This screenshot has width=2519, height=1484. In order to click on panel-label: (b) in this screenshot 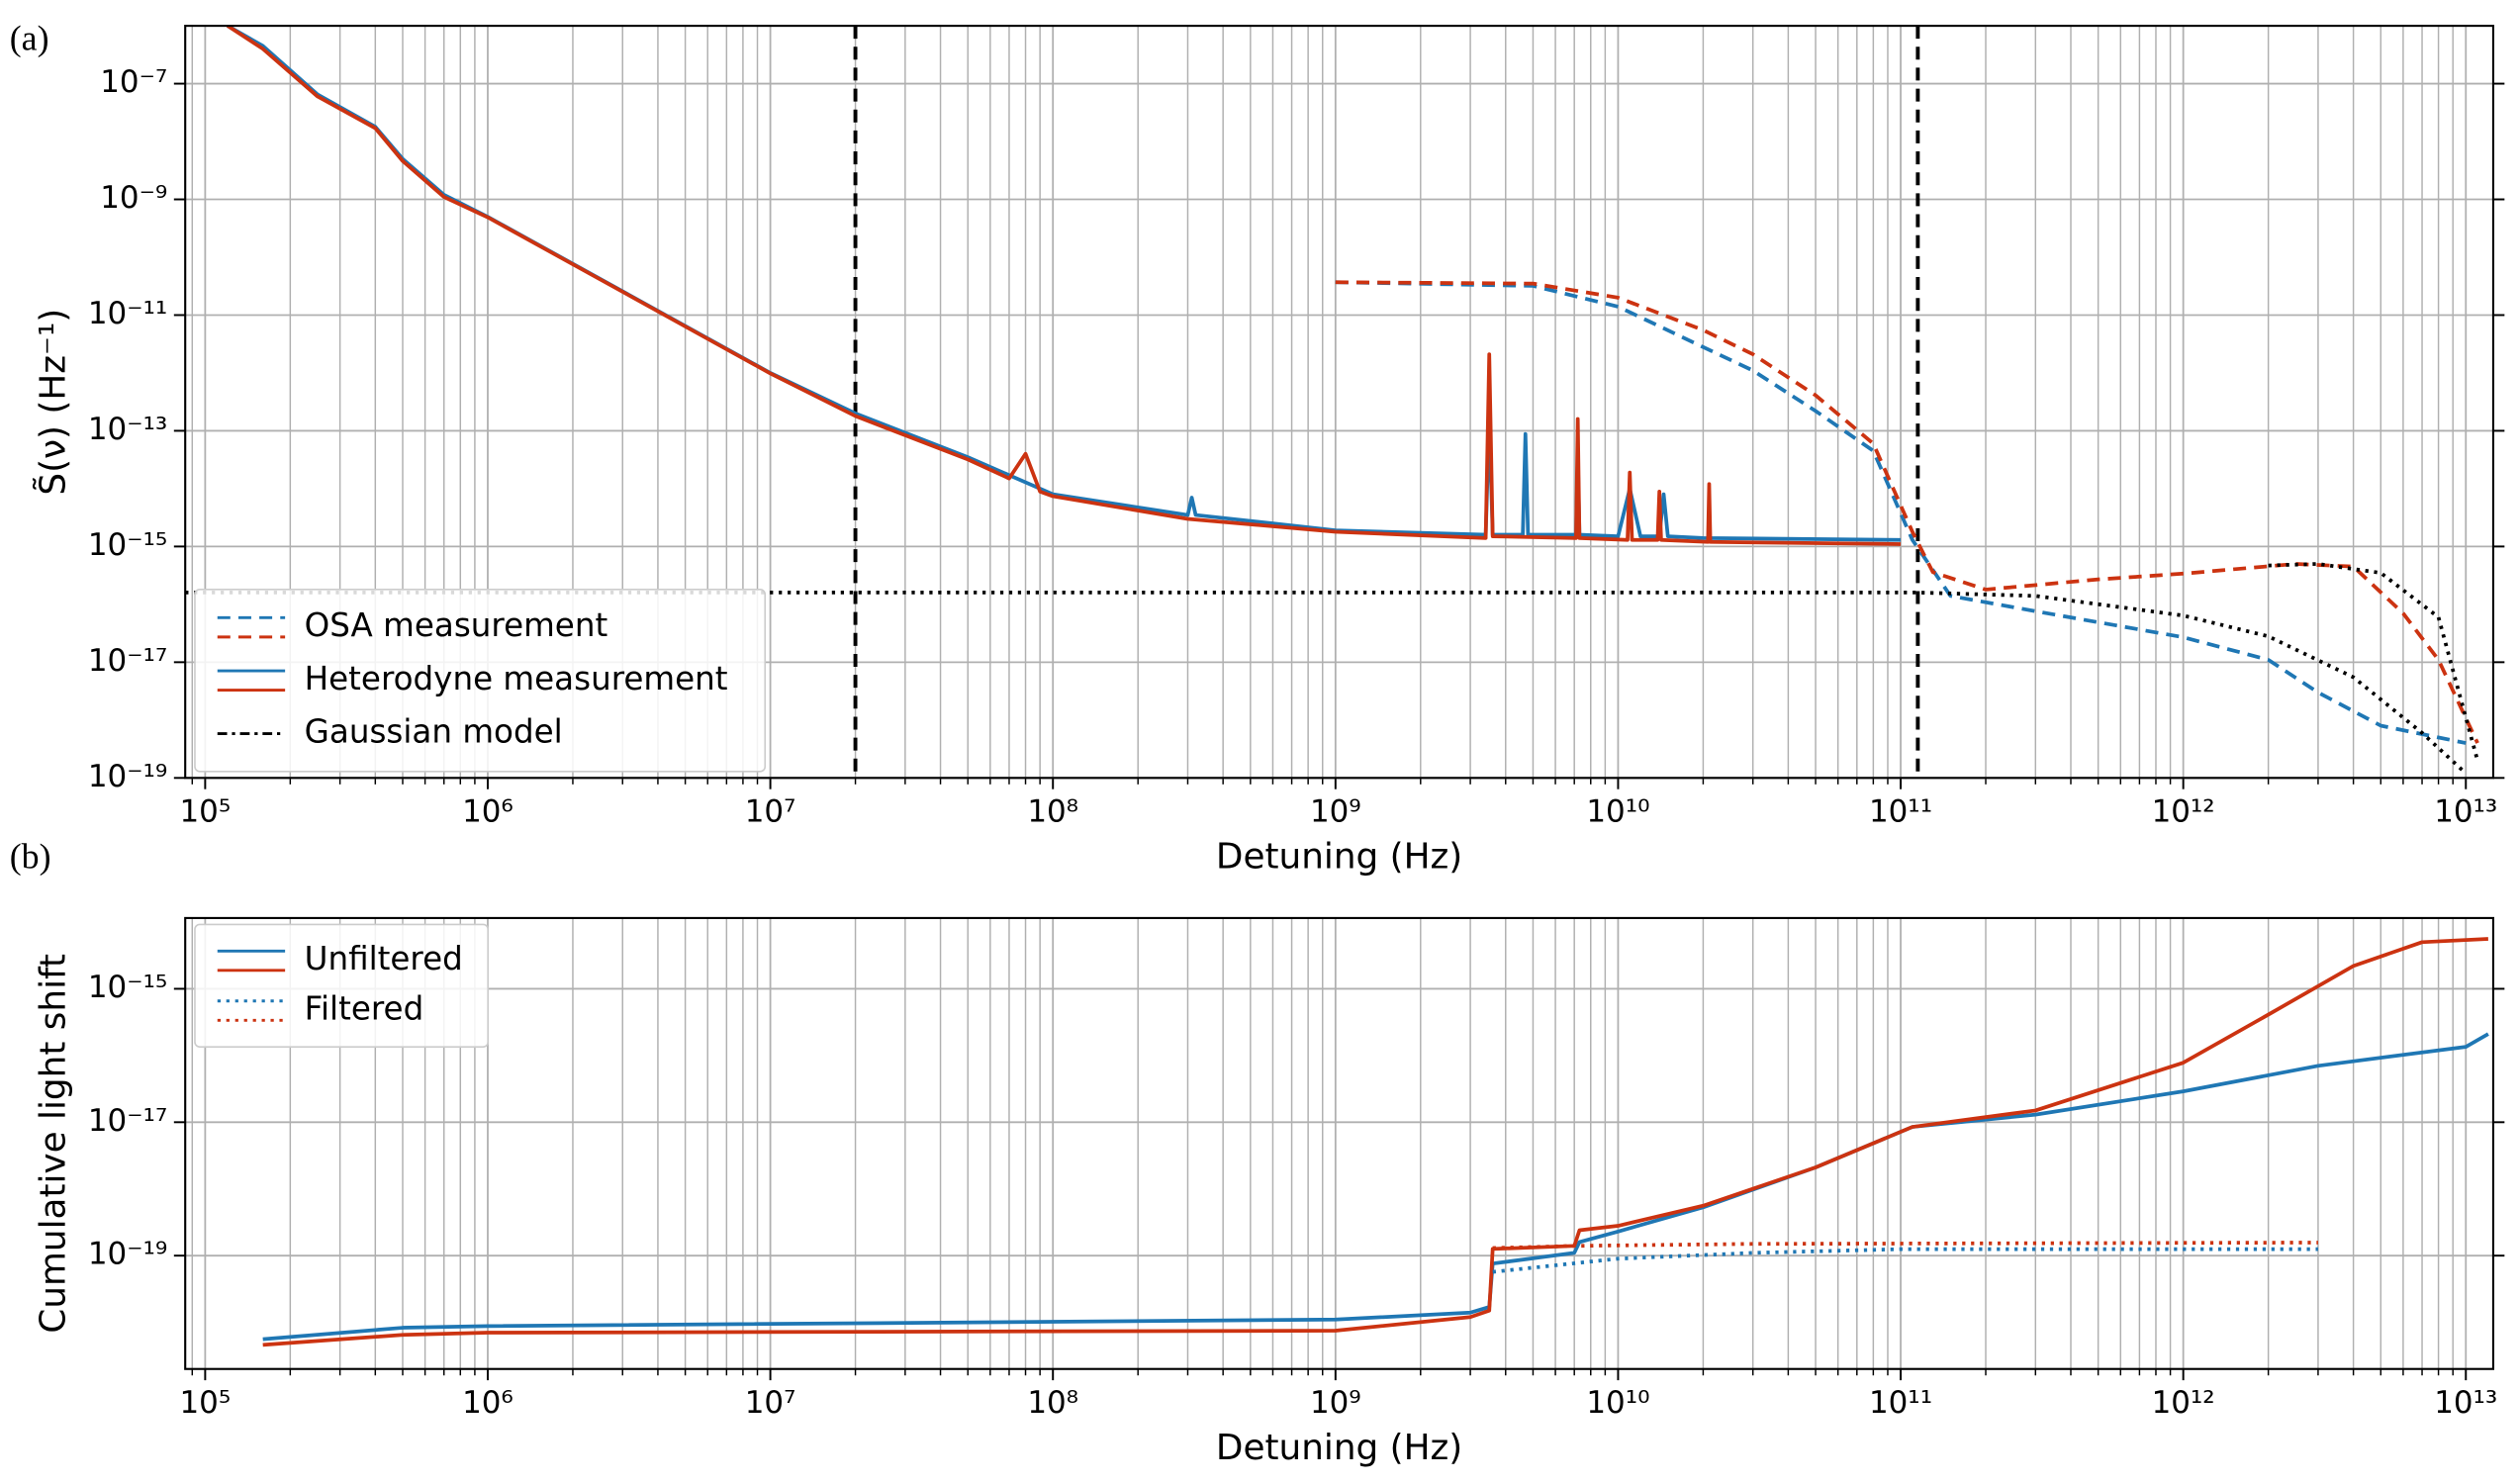, I will do `click(30, 857)`.